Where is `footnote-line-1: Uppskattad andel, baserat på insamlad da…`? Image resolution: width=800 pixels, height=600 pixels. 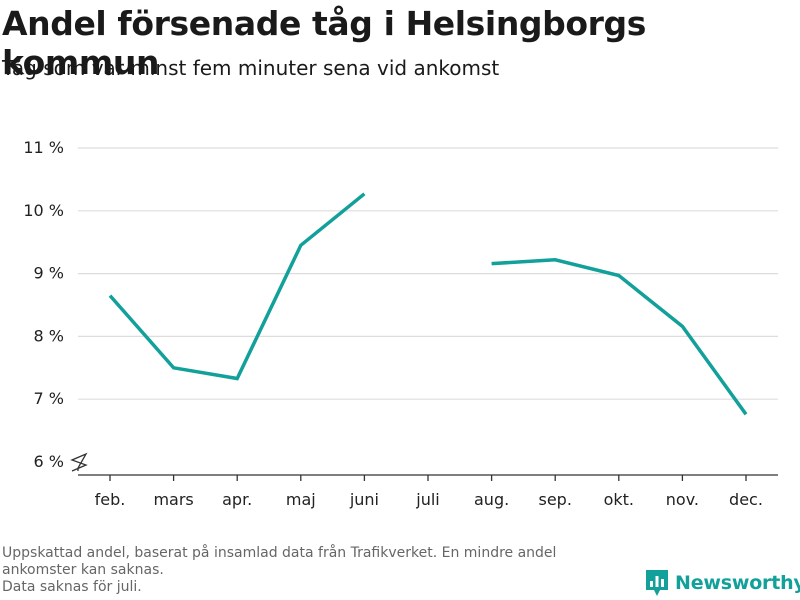
footnote-line-1: Uppskattad andel, baserat på insamlad da… is located at coordinates (279, 553).